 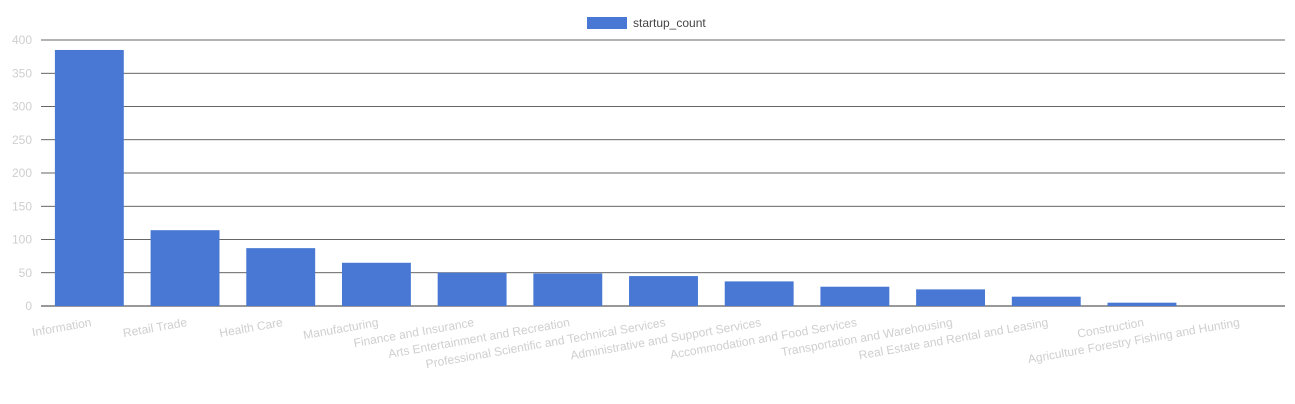 I want to click on y-tick-label: 200, so click(x=22, y=173).